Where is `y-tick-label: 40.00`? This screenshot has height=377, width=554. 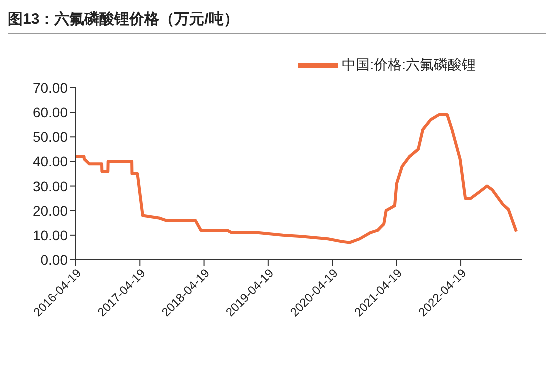 y-tick-label: 40.00 is located at coordinates (50, 162).